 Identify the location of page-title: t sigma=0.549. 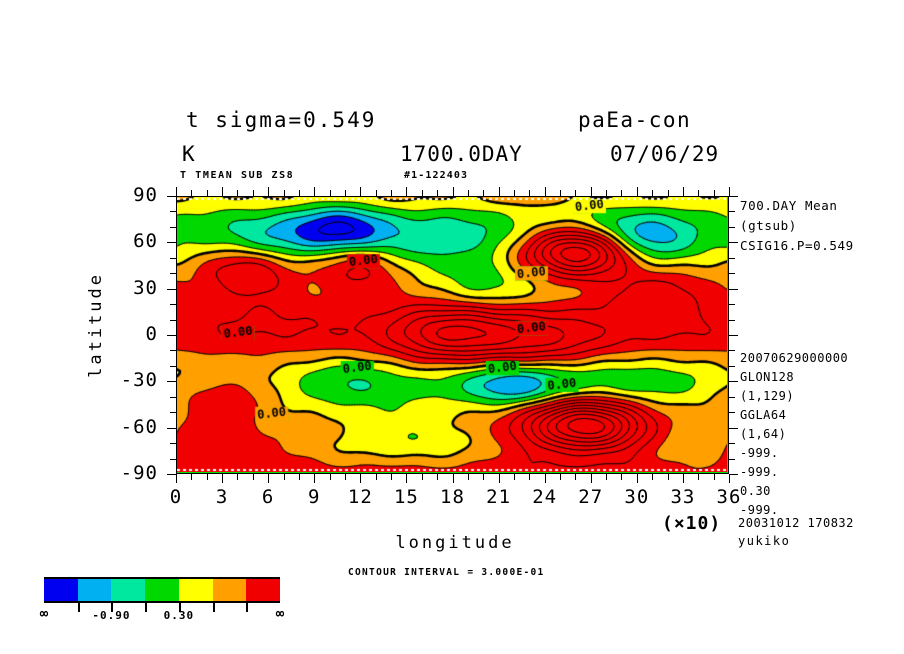
(281, 120).